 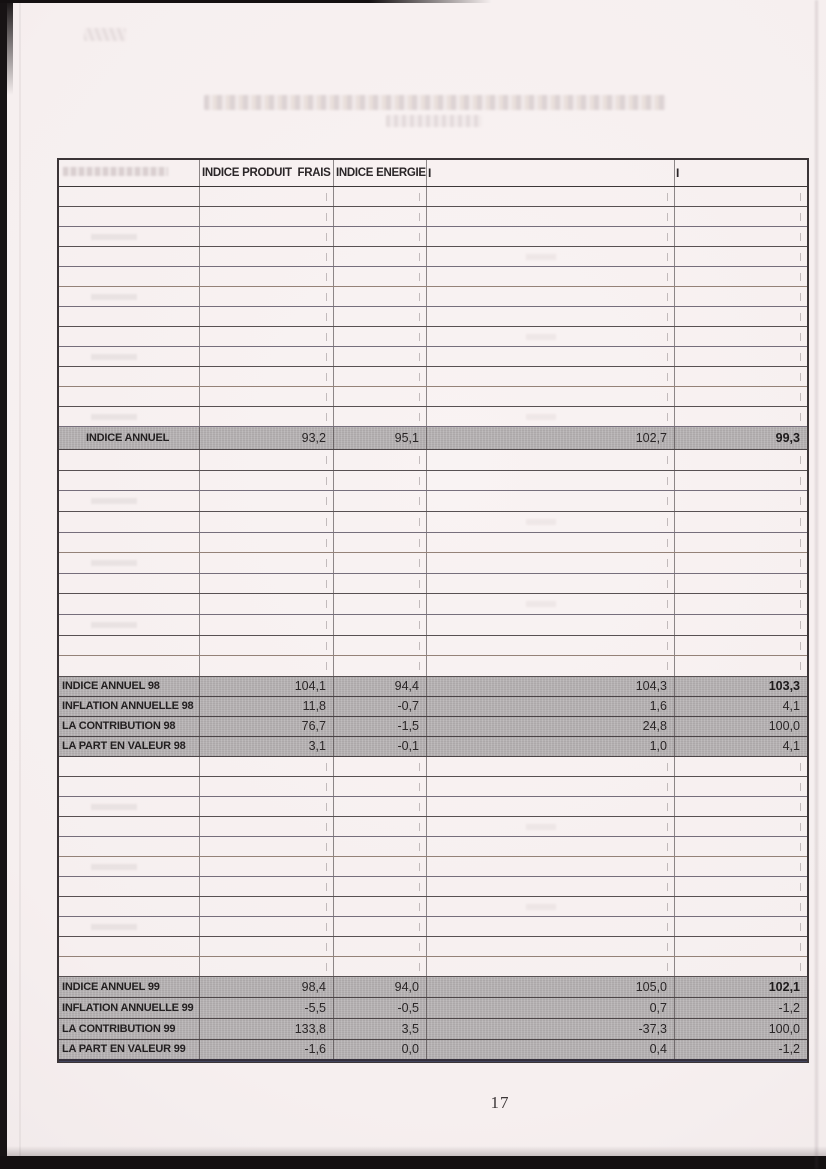 What do you see at coordinates (380, 1007) in the screenshot?
I see `value-energie: -0,5` at bounding box center [380, 1007].